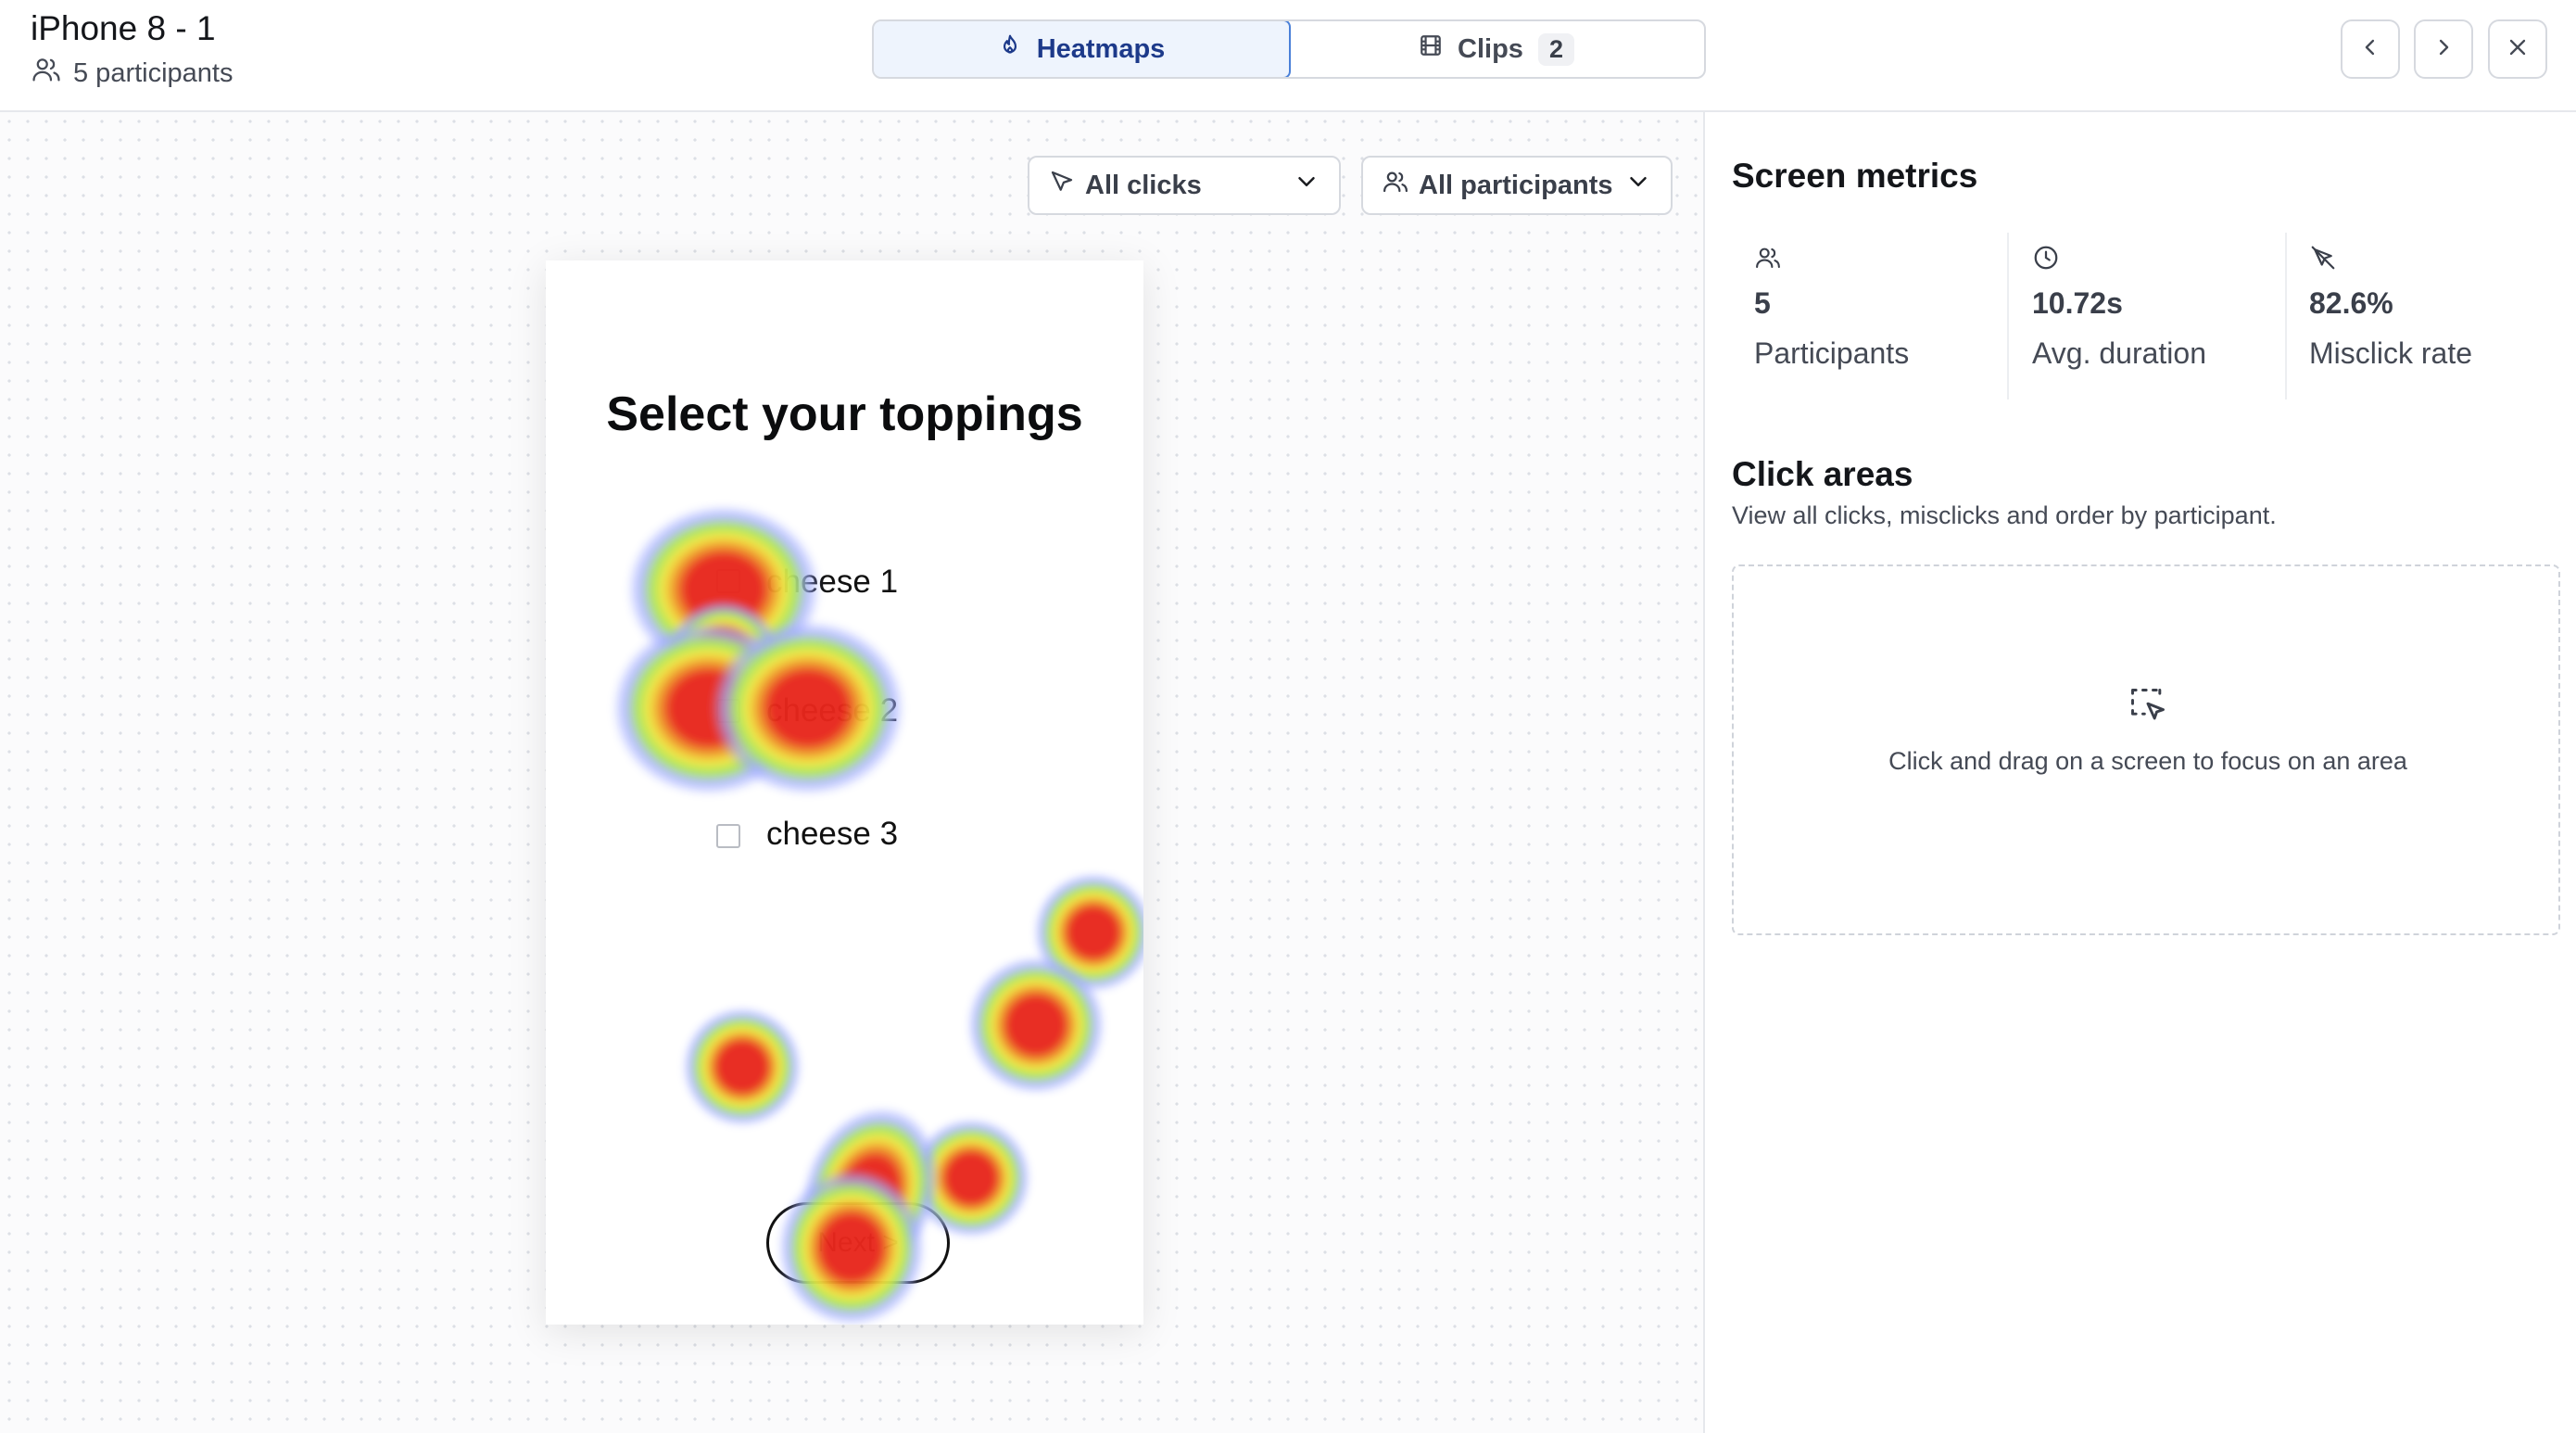 Image resolution: width=2576 pixels, height=1433 pixels. I want to click on screen-heading: Select your toppings, so click(845, 414).